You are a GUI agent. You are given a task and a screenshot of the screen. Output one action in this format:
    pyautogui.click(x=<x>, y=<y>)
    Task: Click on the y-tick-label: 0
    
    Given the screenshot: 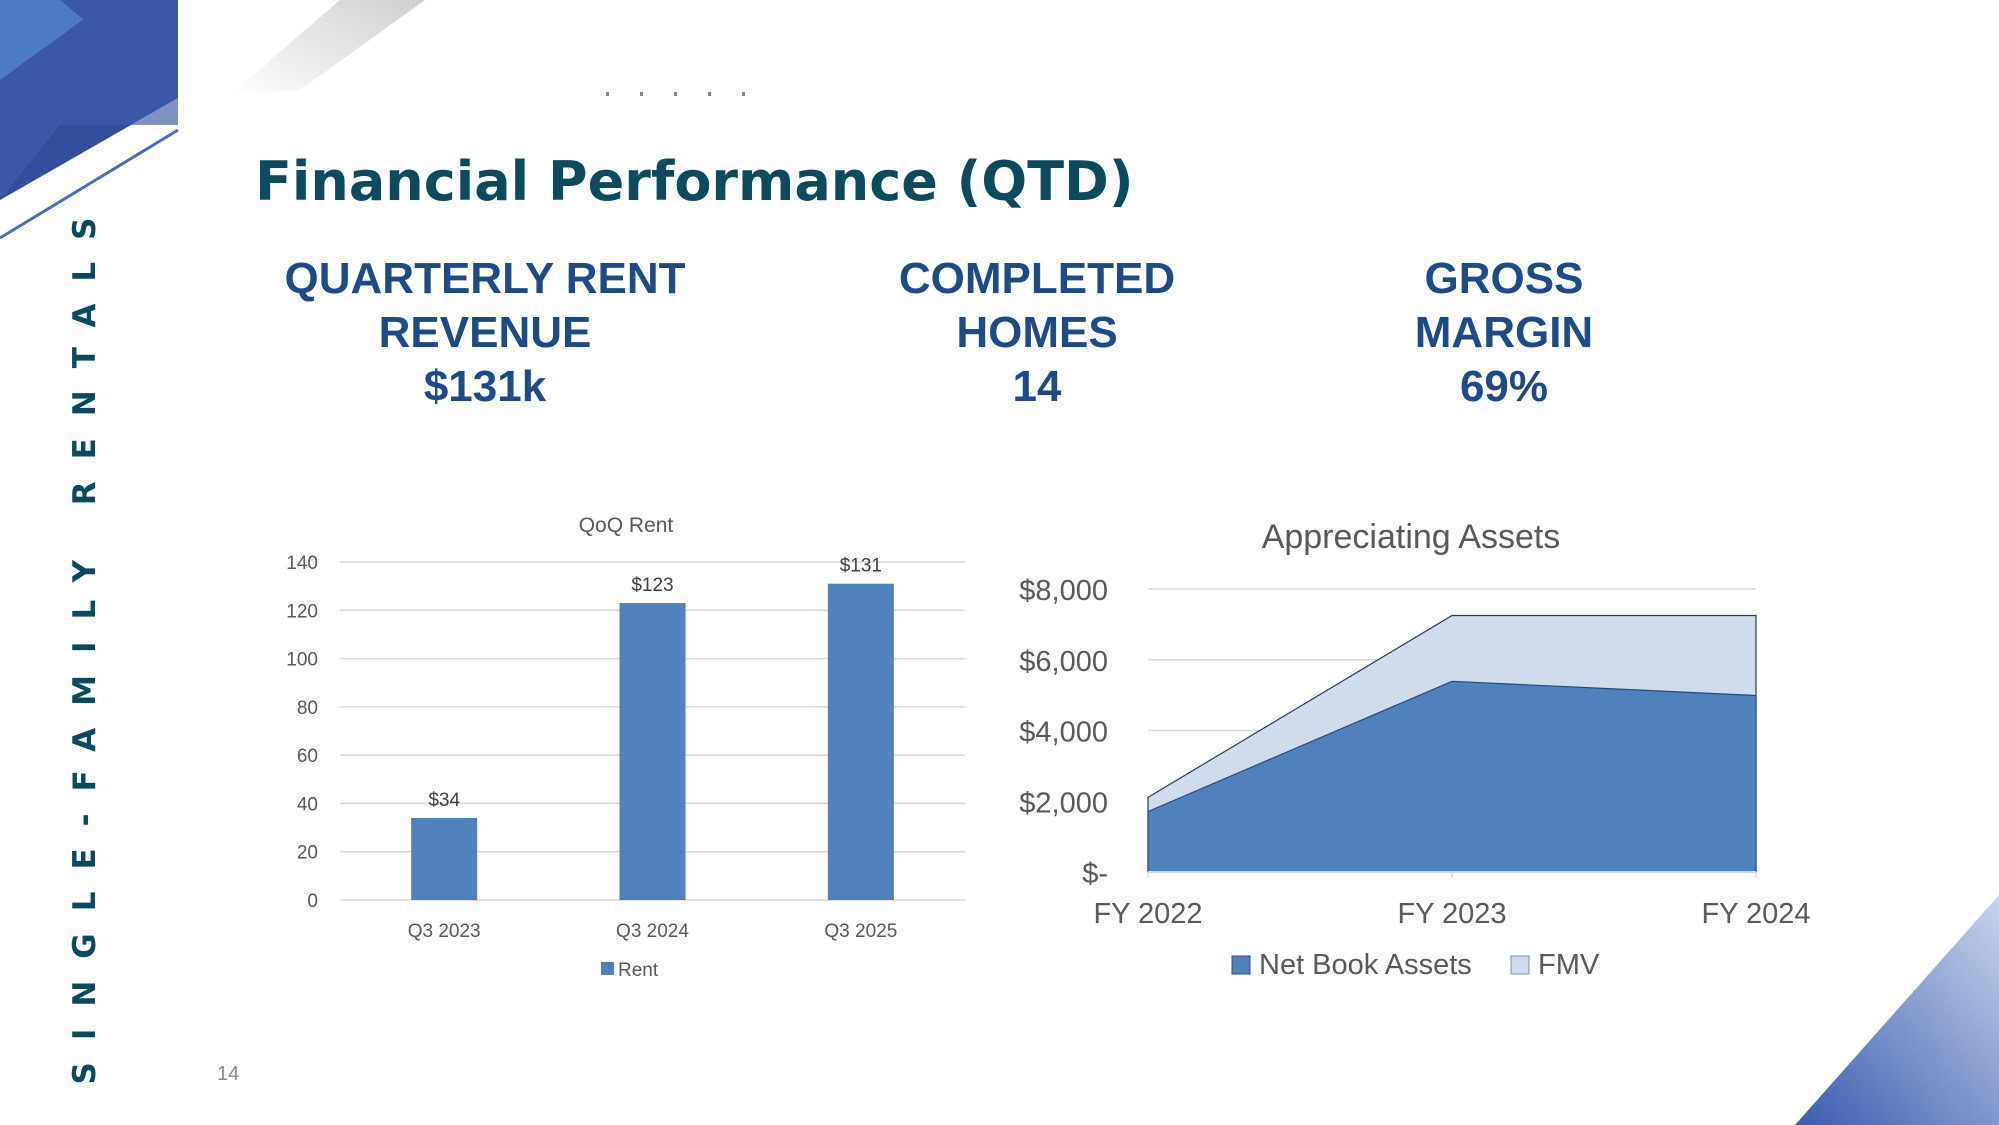 What is the action you would take?
    pyautogui.click(x=312, y=901)
    